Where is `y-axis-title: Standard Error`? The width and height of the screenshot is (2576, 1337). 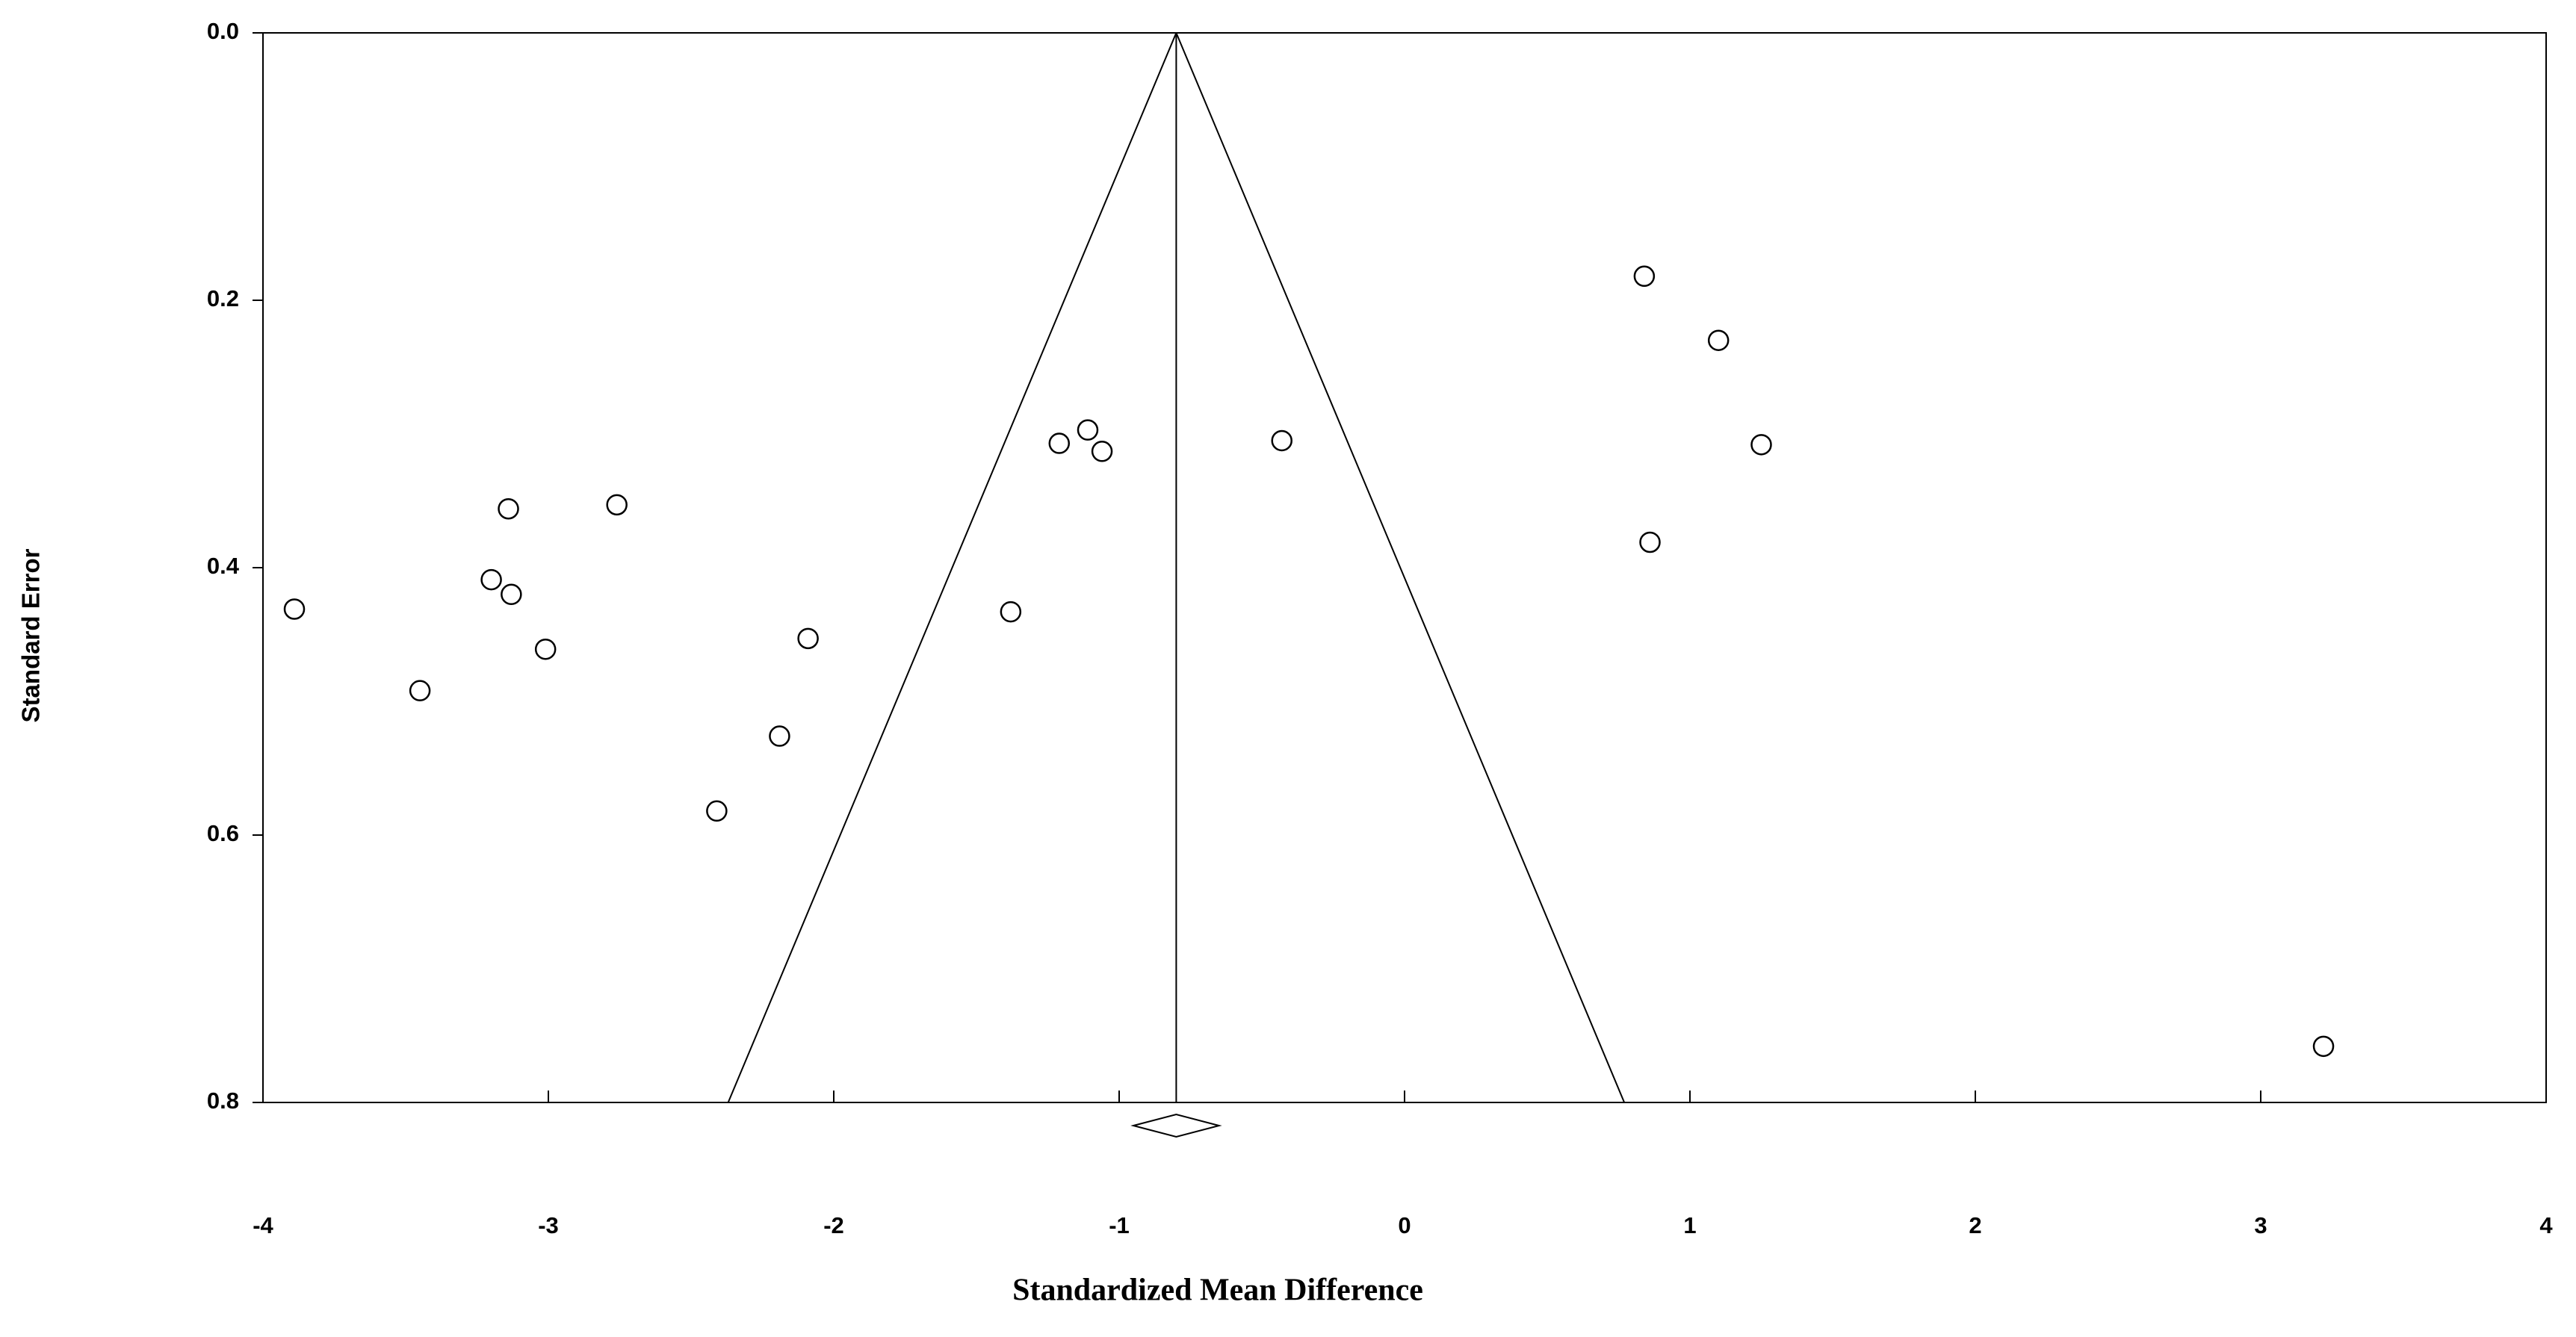 y-axis-title: Standard Error is located at coordinates (31, 635).